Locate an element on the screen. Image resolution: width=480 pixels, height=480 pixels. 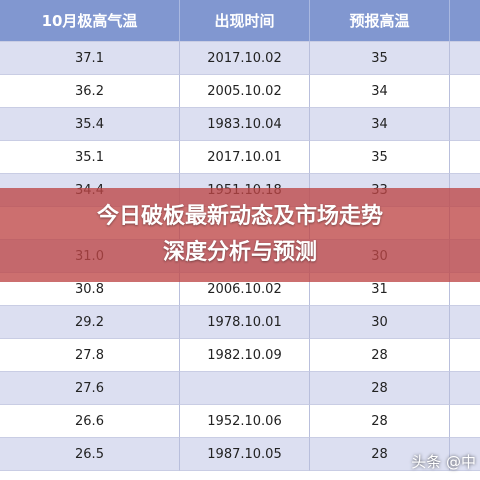
table-cell: 出现时间 is located at coordinates (245, 21).